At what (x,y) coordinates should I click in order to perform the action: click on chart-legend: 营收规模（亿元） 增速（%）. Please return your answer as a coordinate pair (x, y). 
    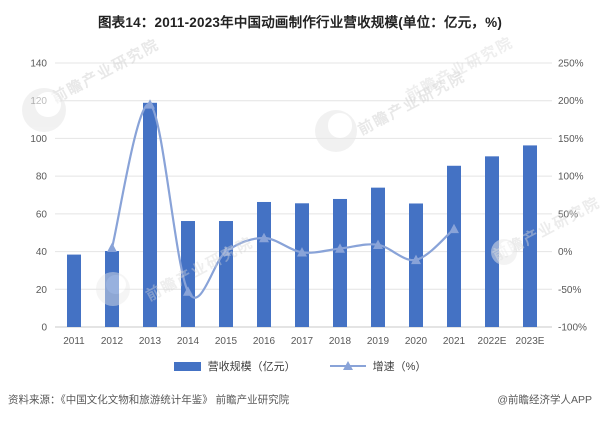
    Looking at the image, I should click on (300, 366).